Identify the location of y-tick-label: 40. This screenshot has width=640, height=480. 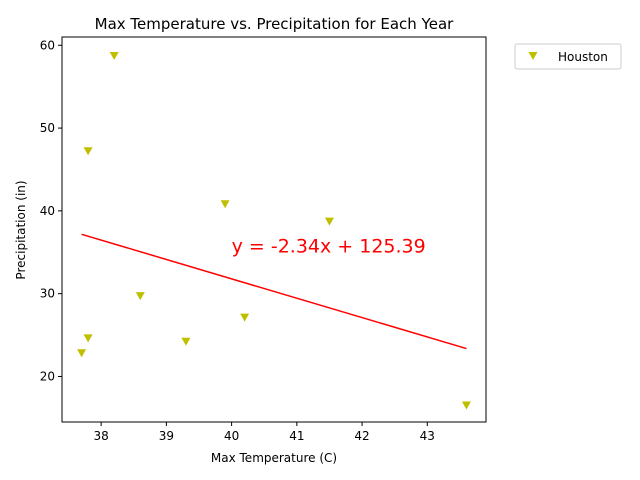
(47, 211).